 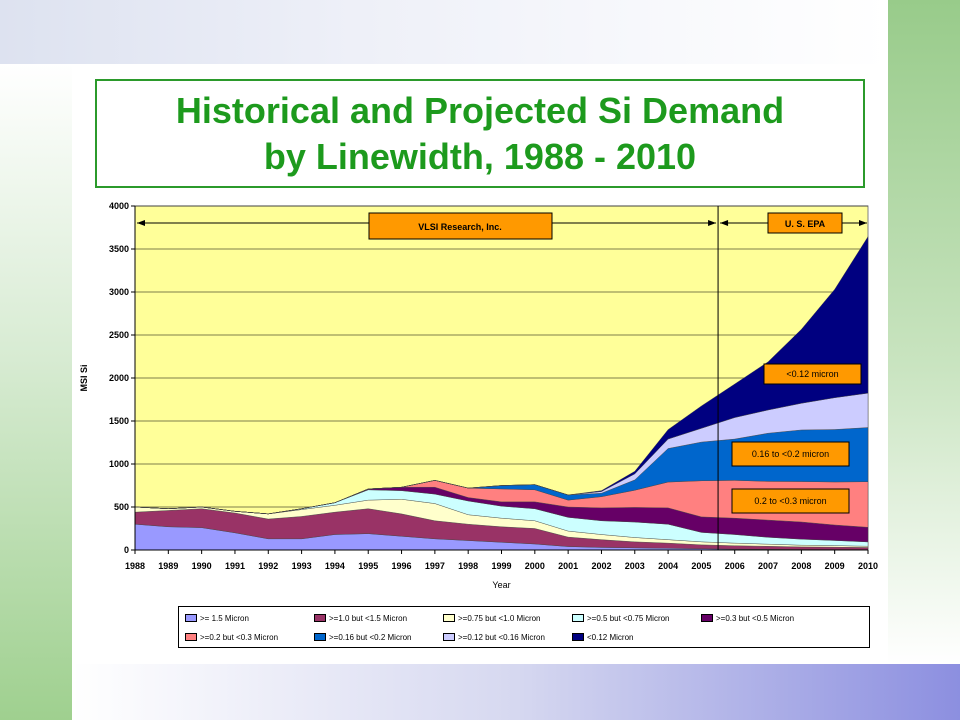 What do you see at coordinates (402, 566) in the screenshot?
I see `x-tick-label: 1996` at bounding box center [402, 566].